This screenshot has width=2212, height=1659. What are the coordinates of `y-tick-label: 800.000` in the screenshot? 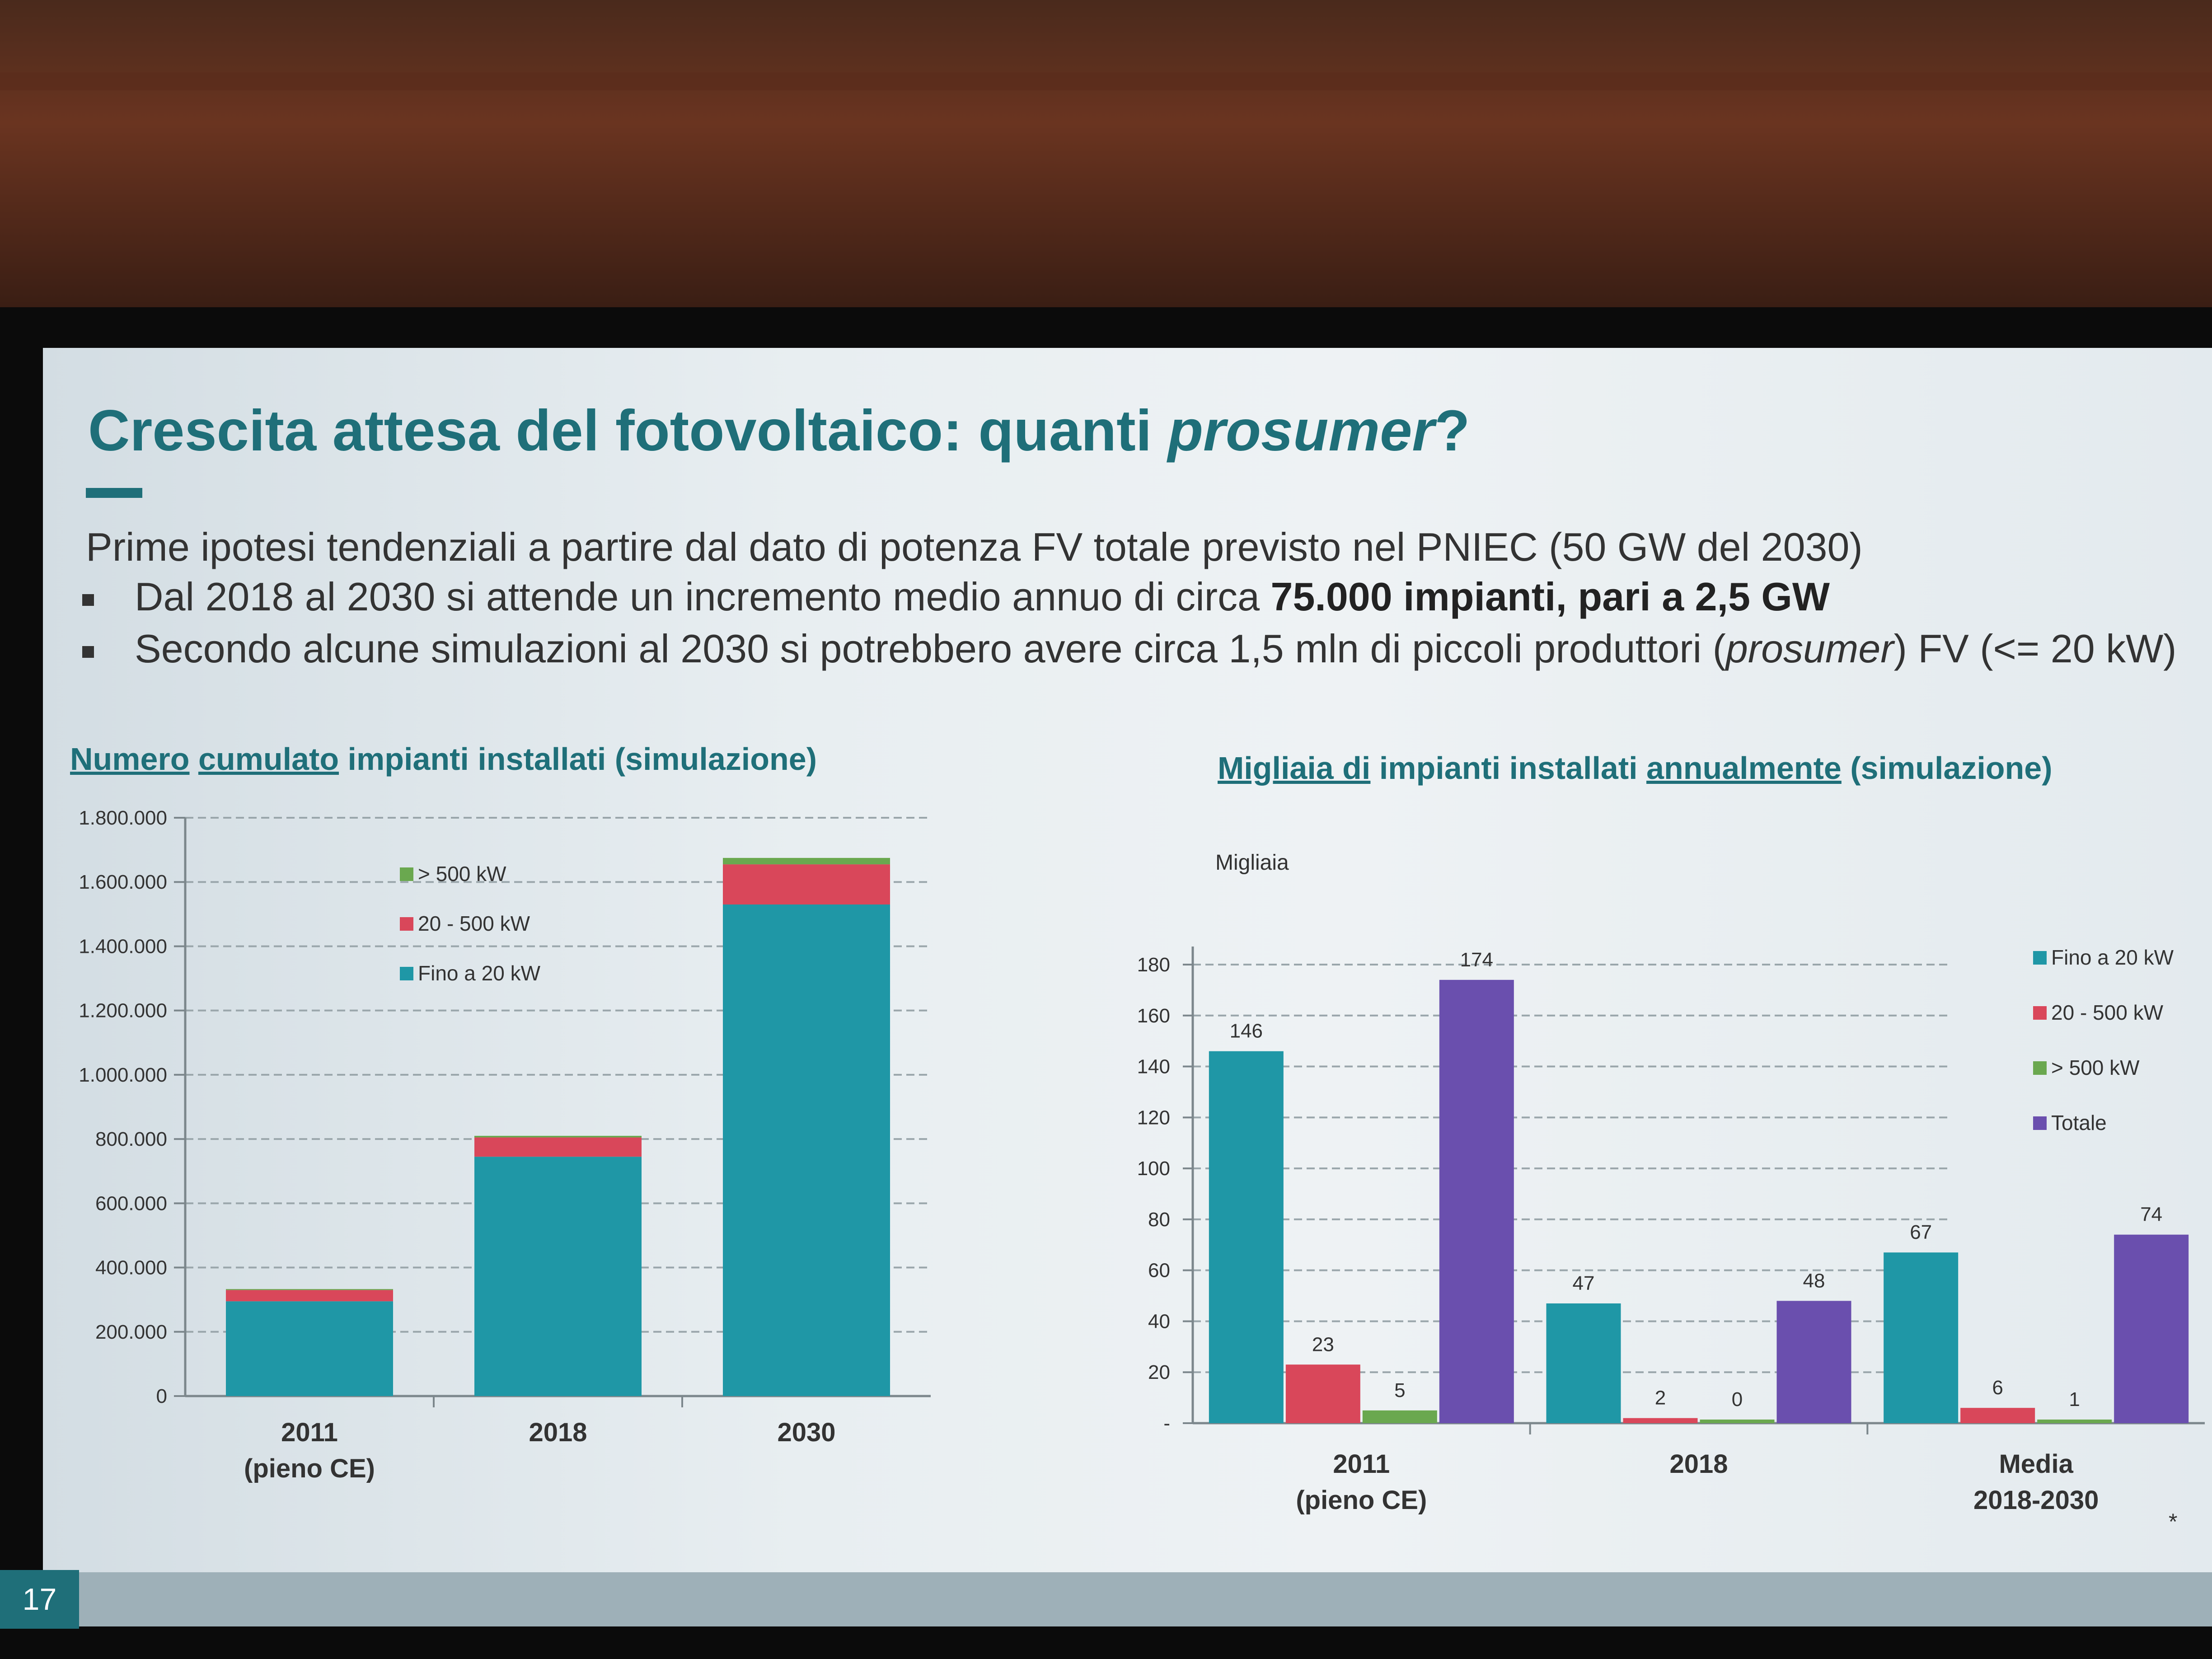 It's located at (131, 1139).